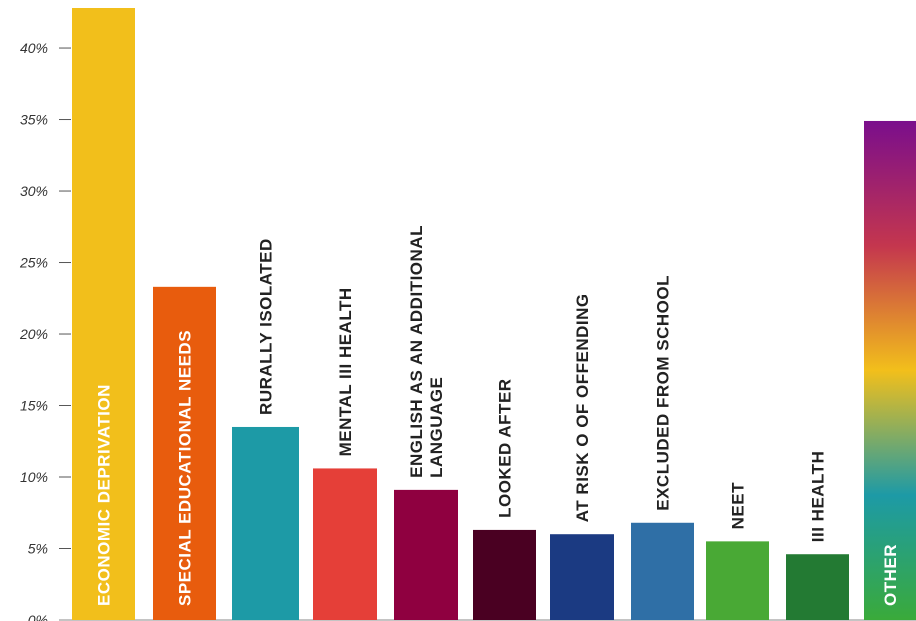  What do you see at coordinates (34, 406) in the screenshot?
I see `y-tick-label: 15%` at bounding box center [34, 406].